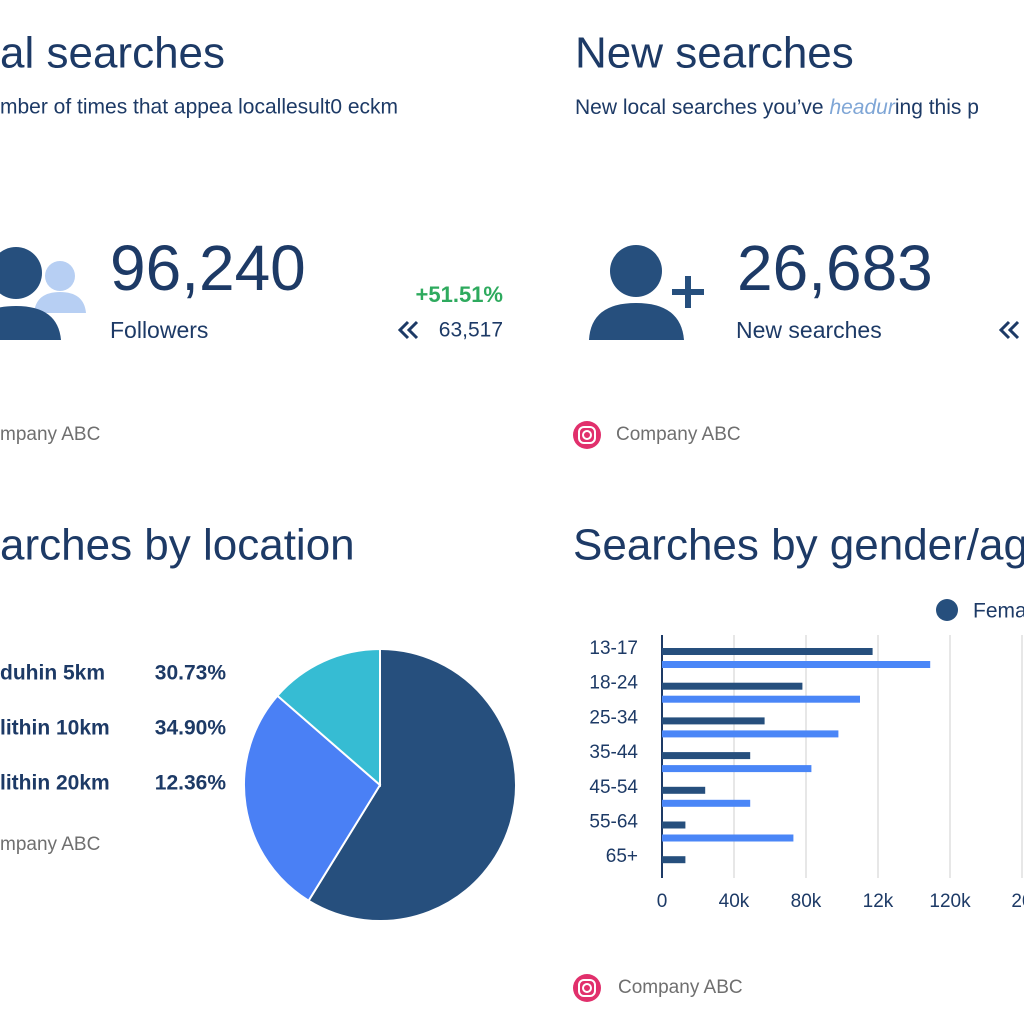 This screenshot has width=1024, height=1024. Describe the element at coordinates (613, 822) in the screenshot. I see `y-tick-label: 55-64` at that location.